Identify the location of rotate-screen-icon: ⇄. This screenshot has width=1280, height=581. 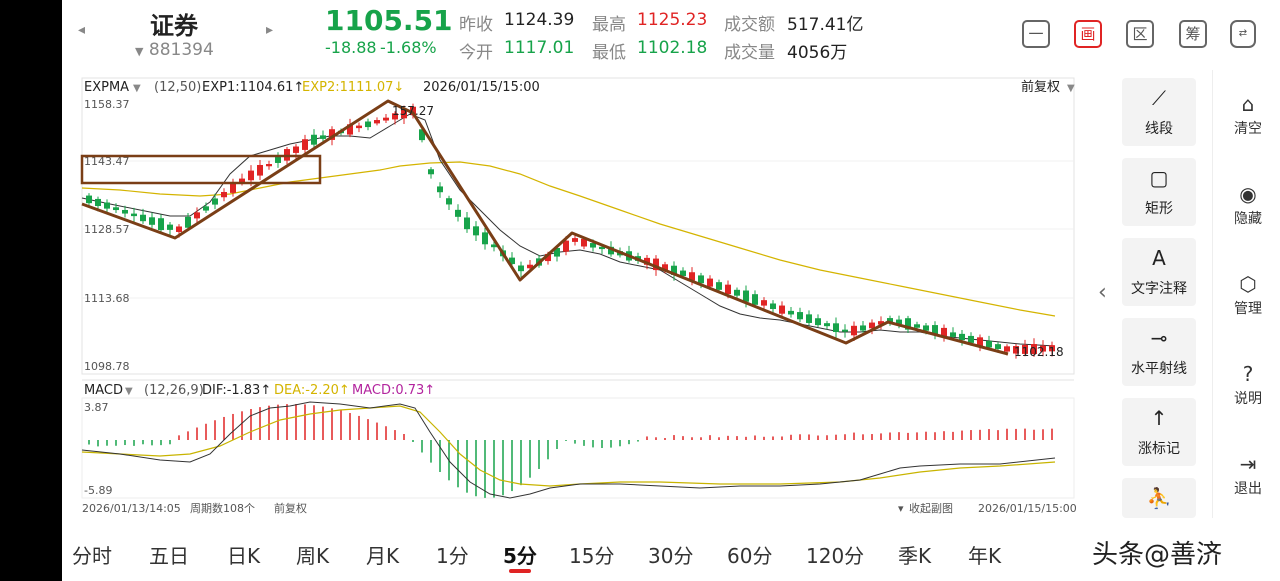
(1243, 34).